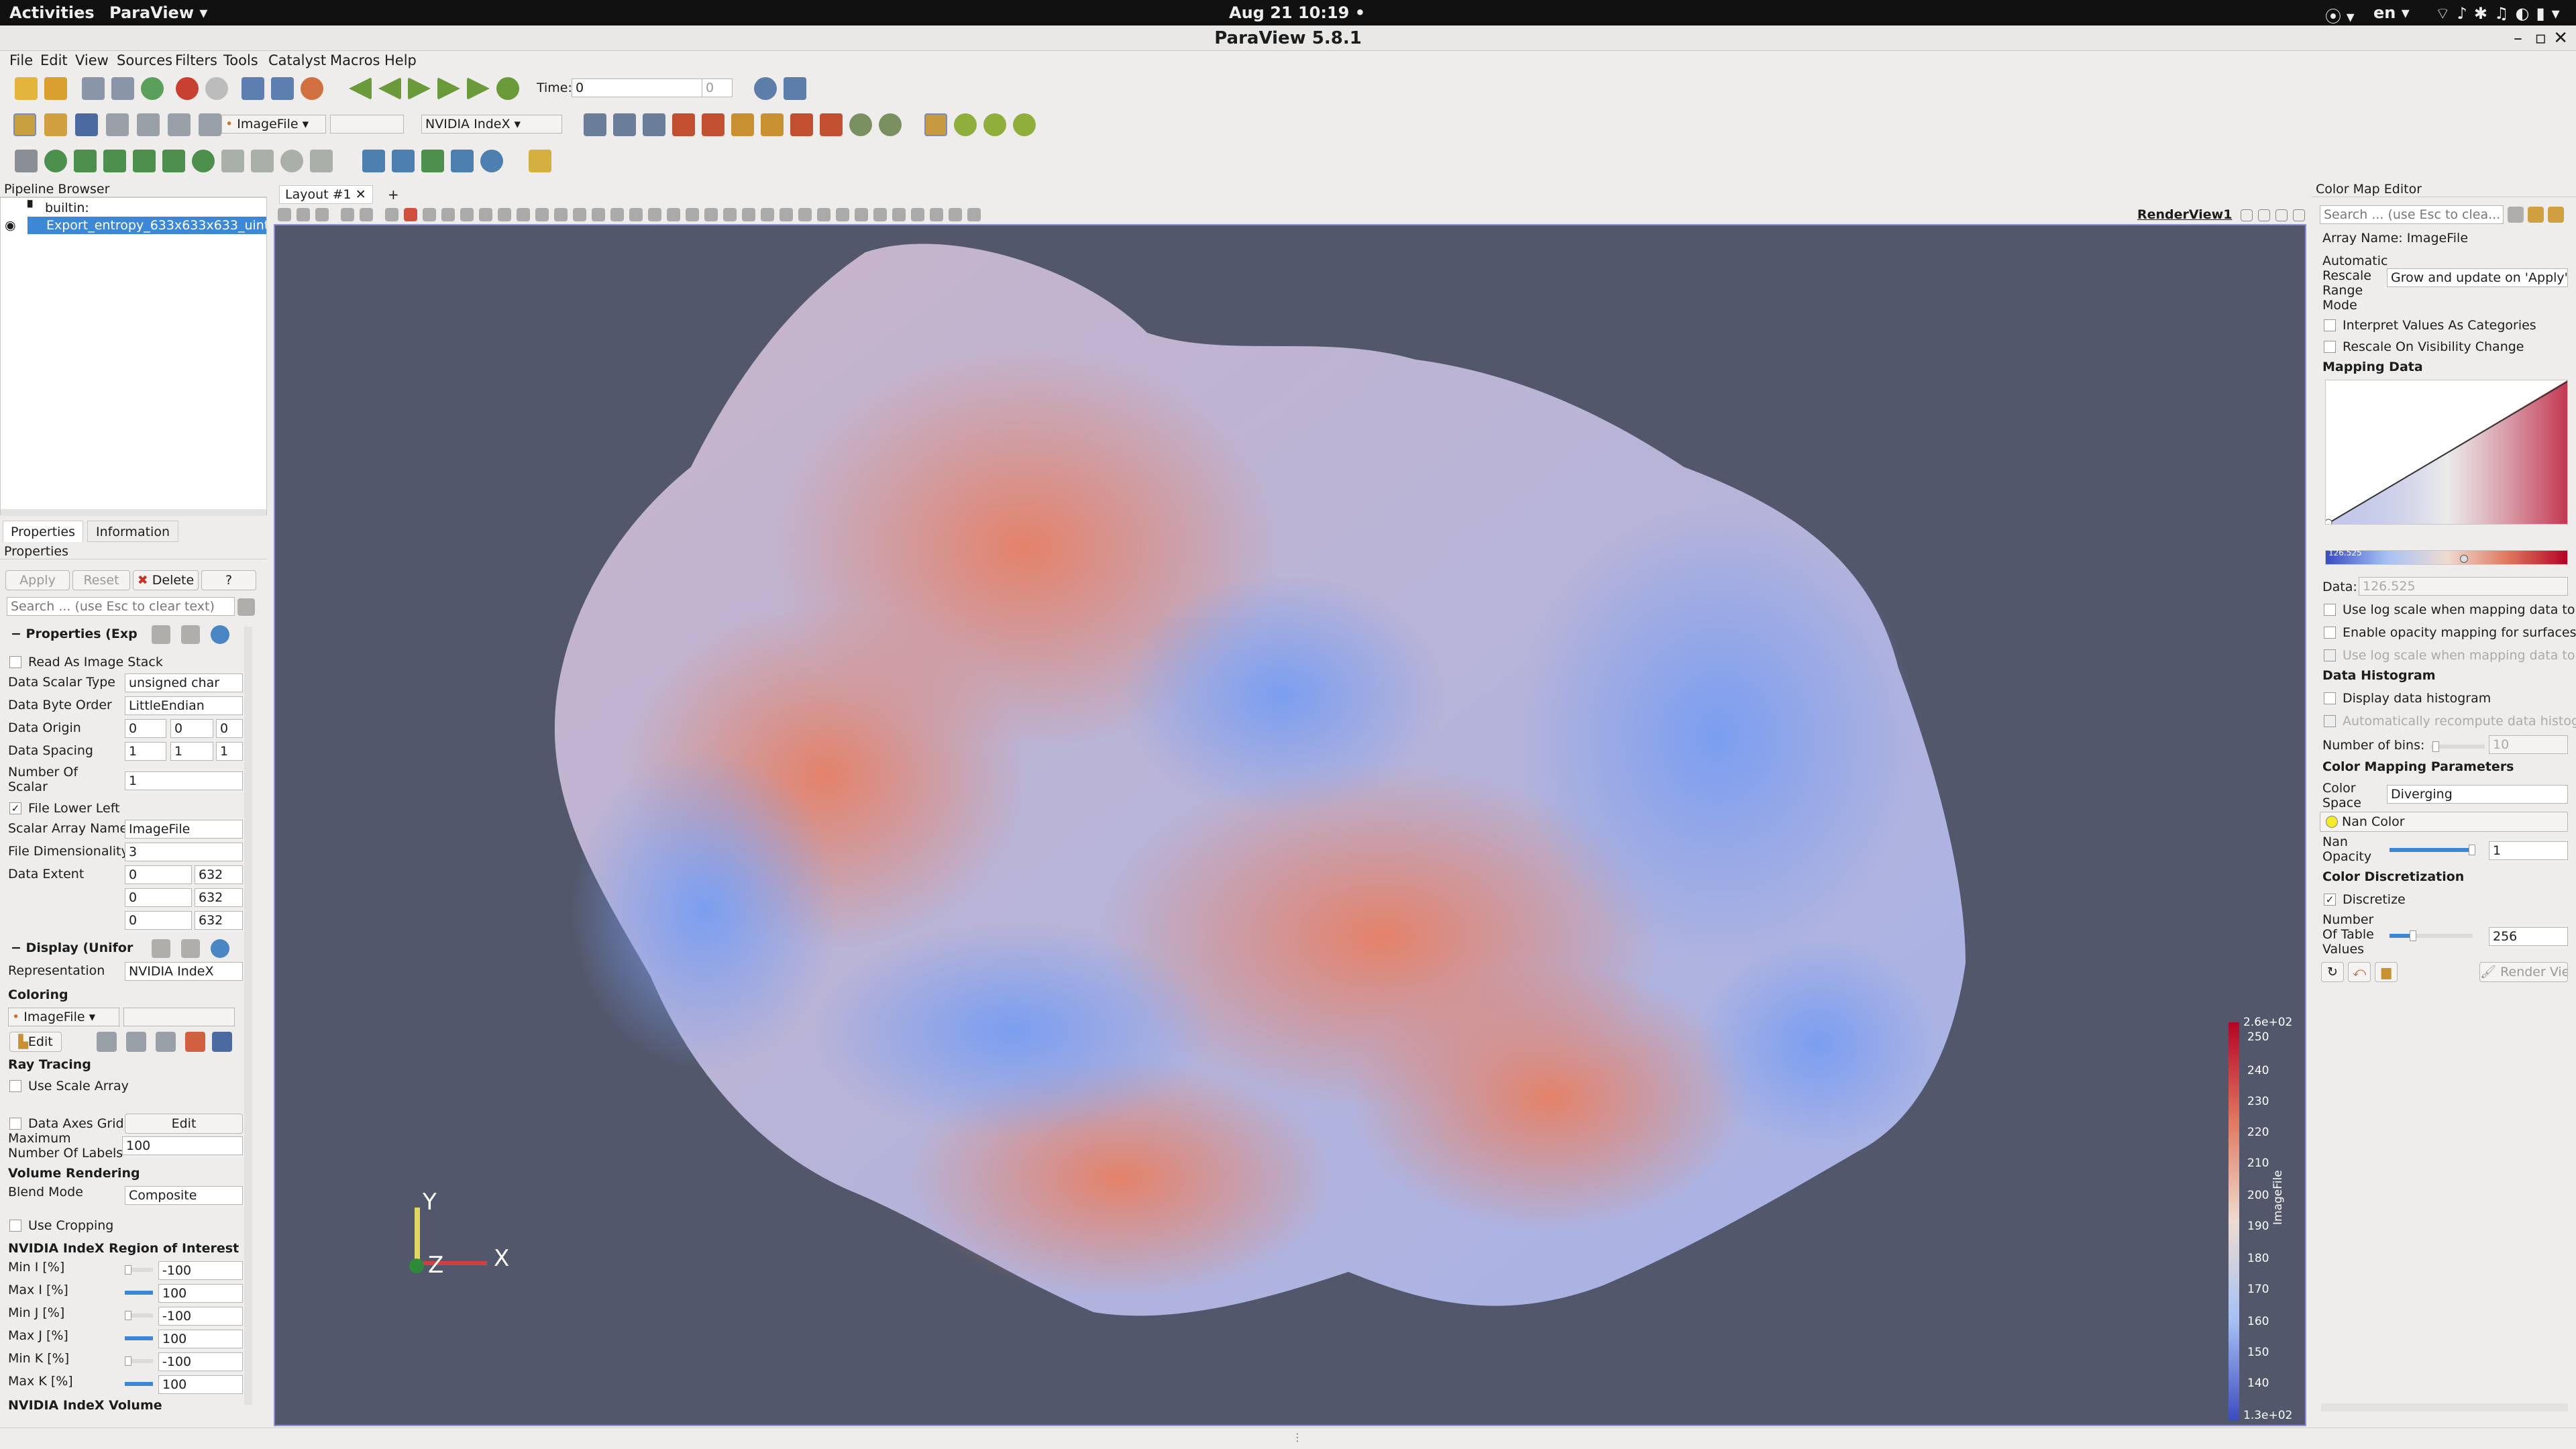  I want to click on edit-icon, so click(432, 161).